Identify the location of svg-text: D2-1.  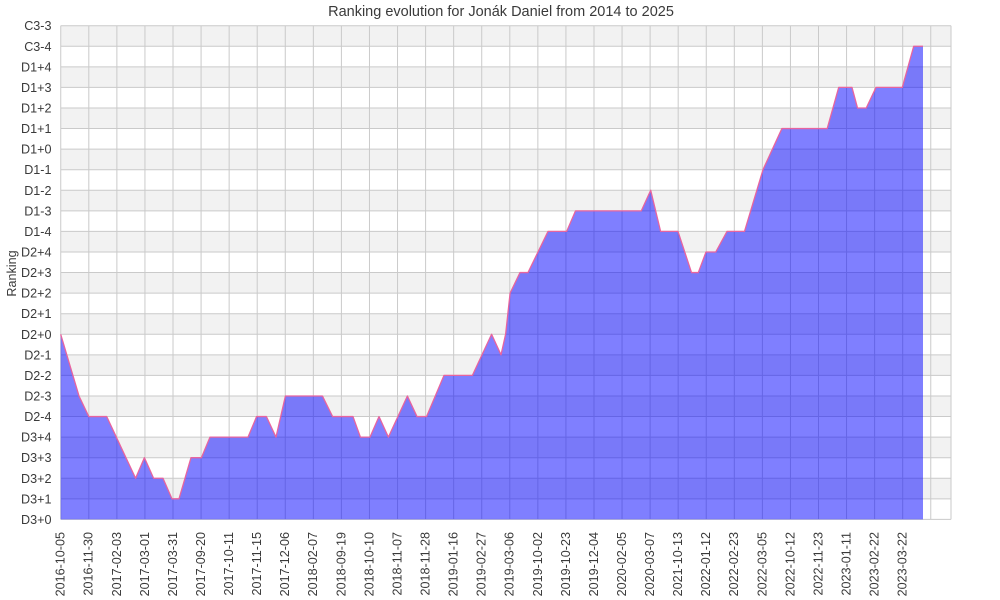
(37, 355).